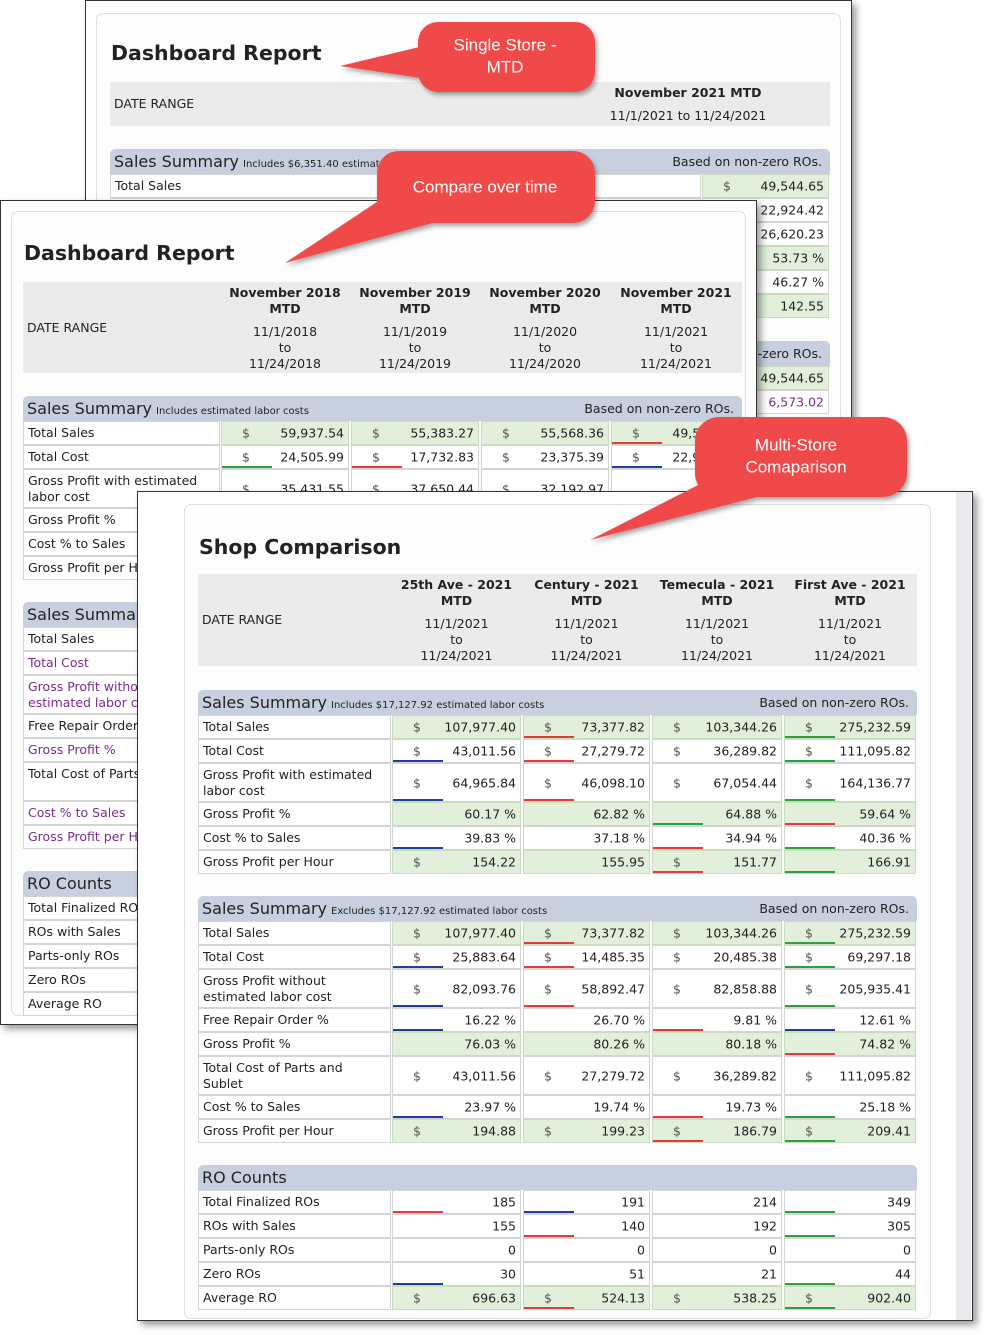  I want to click on cell-value: 26.70 %, so click(619, 1020).